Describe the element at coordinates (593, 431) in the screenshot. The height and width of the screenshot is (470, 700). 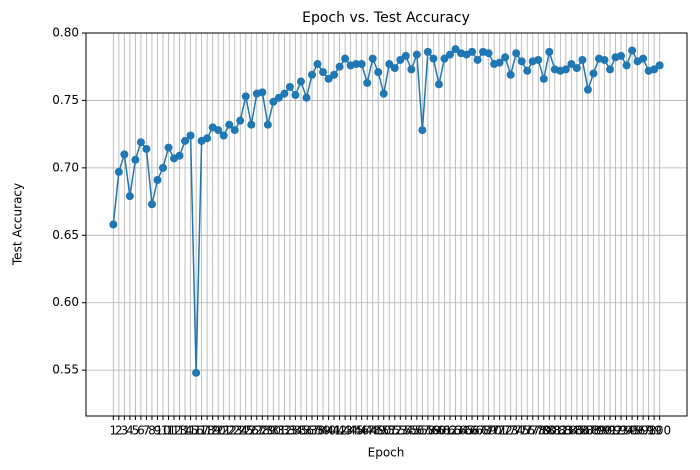
I see `x-tick-label: 88` at that location.